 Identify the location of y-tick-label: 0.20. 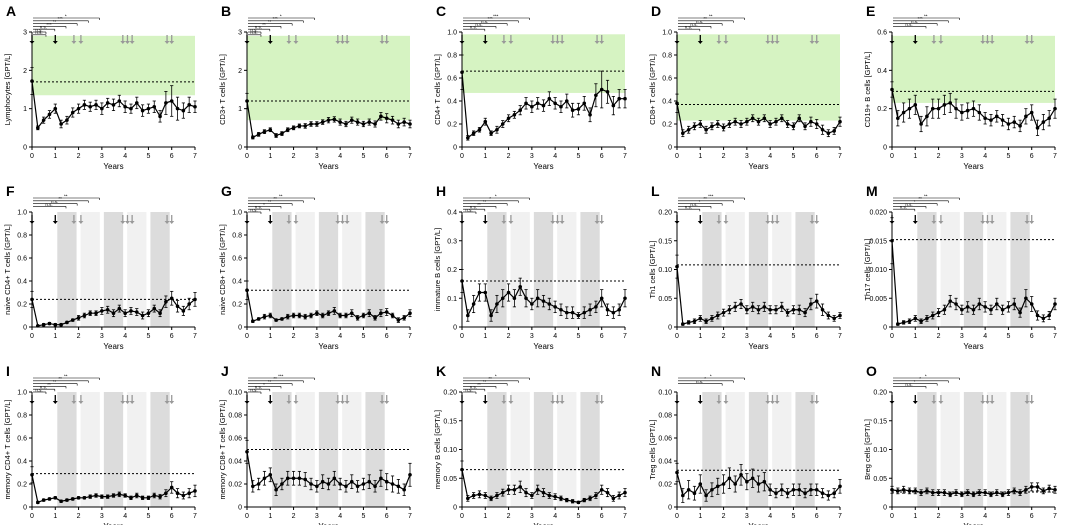
(880, 393).